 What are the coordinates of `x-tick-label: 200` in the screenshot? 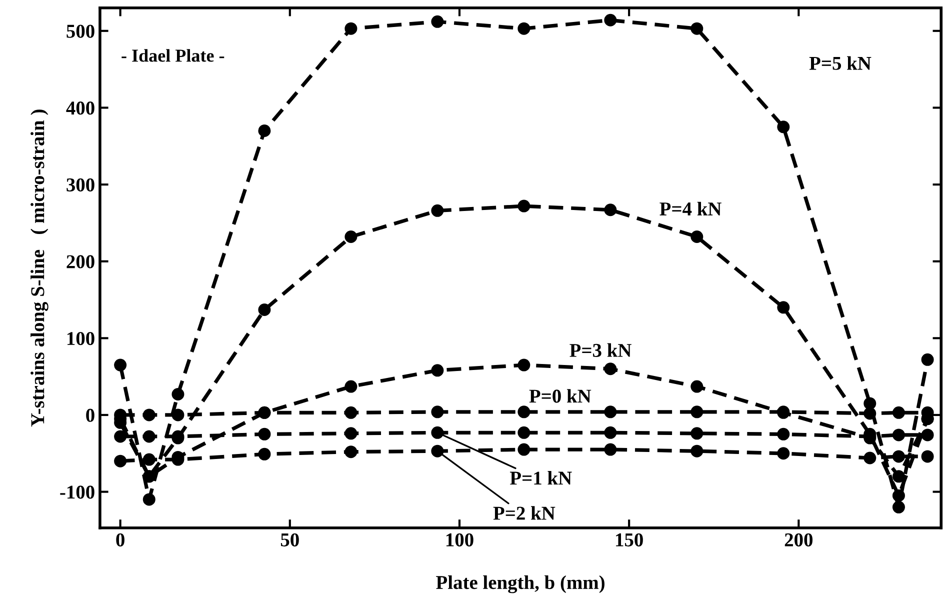 It's located at (798, 539).